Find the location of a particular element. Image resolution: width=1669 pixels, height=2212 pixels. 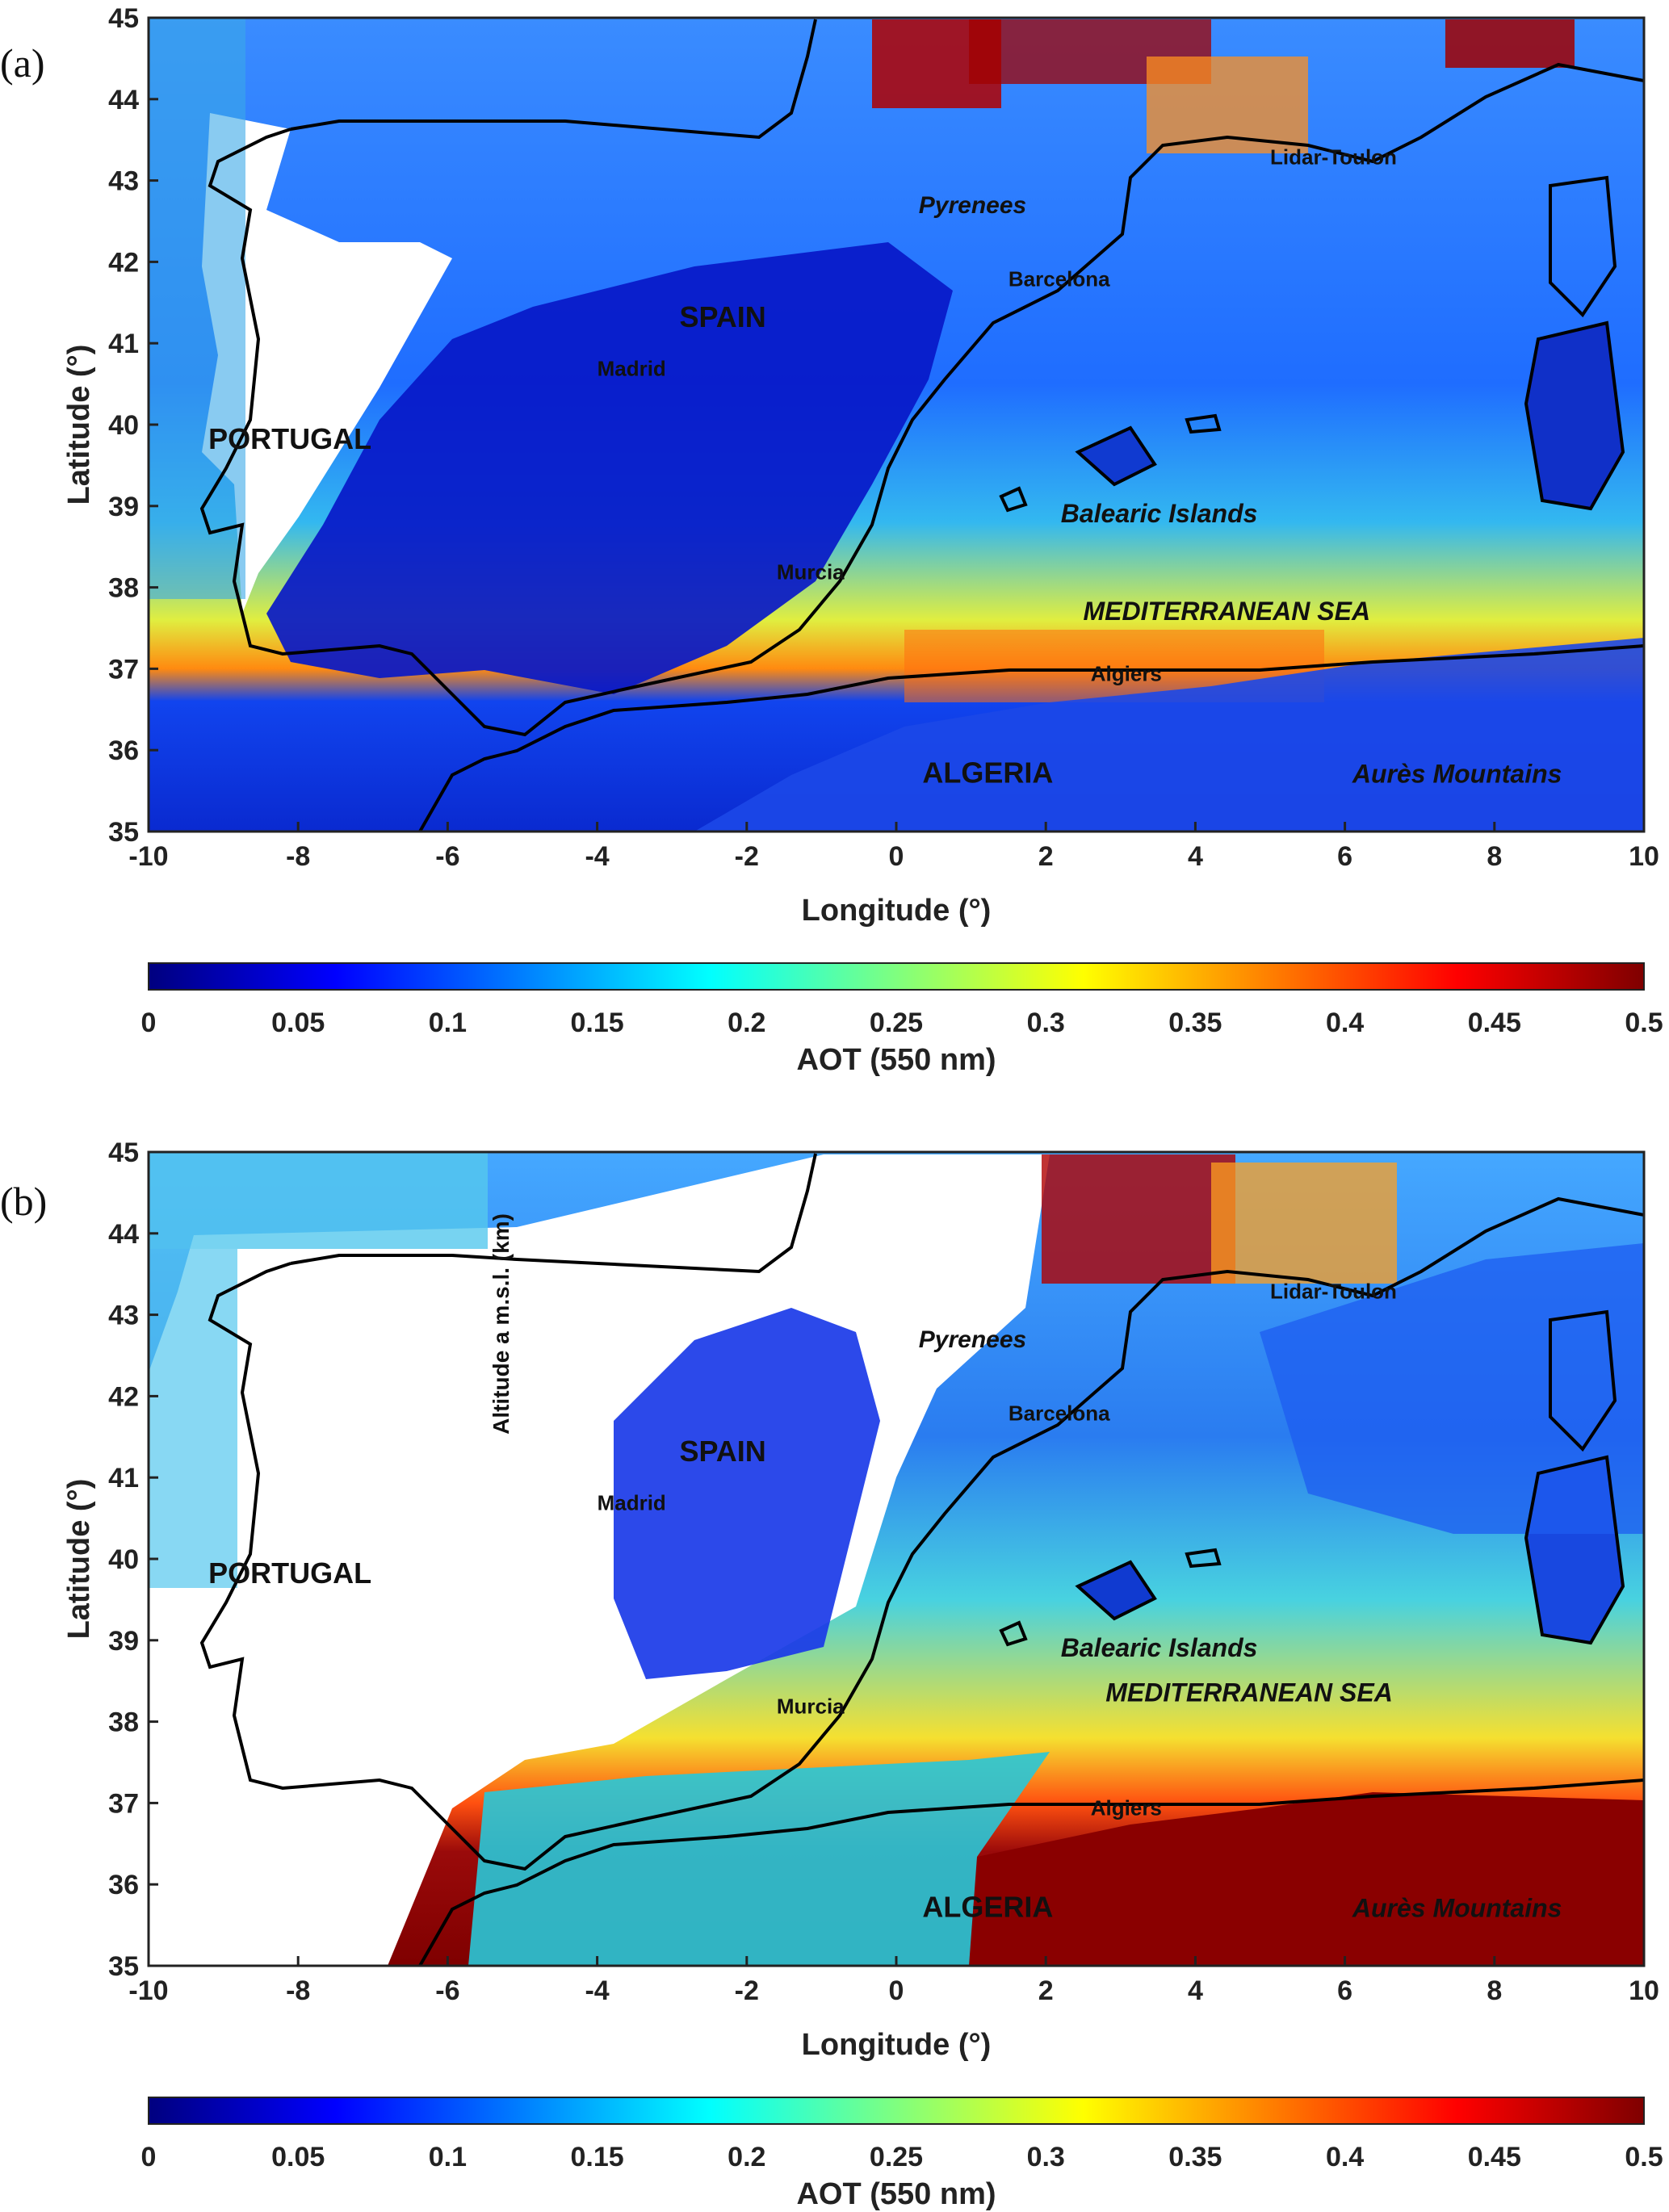

ligurian-low-aot is located at coordinates (1452, 1388).